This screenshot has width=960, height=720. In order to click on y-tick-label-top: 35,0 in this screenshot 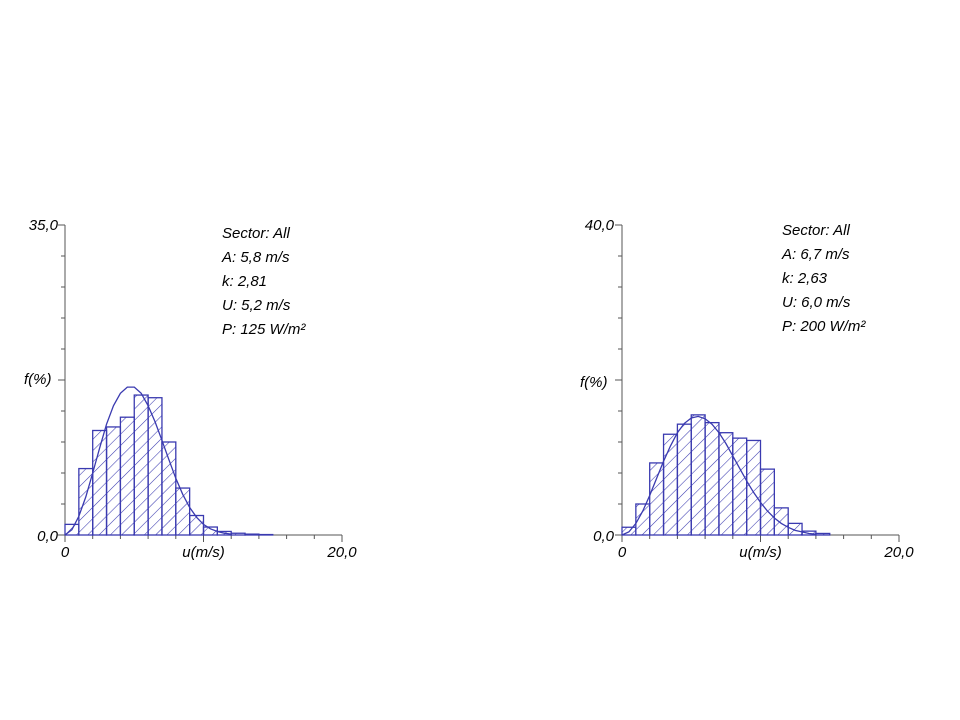, I will do `click(44, 225)`.